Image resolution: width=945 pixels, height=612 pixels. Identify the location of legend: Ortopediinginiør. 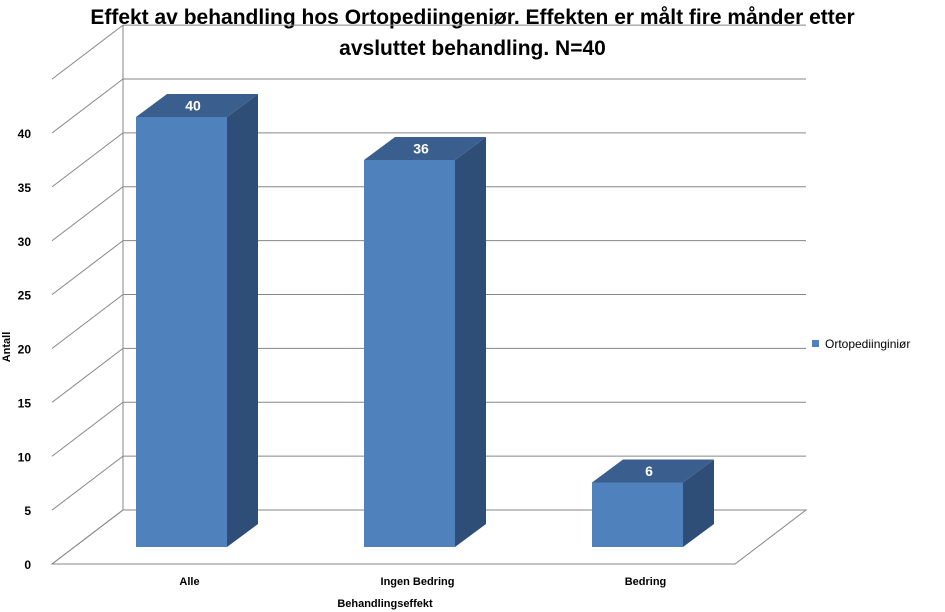
(861, 344).